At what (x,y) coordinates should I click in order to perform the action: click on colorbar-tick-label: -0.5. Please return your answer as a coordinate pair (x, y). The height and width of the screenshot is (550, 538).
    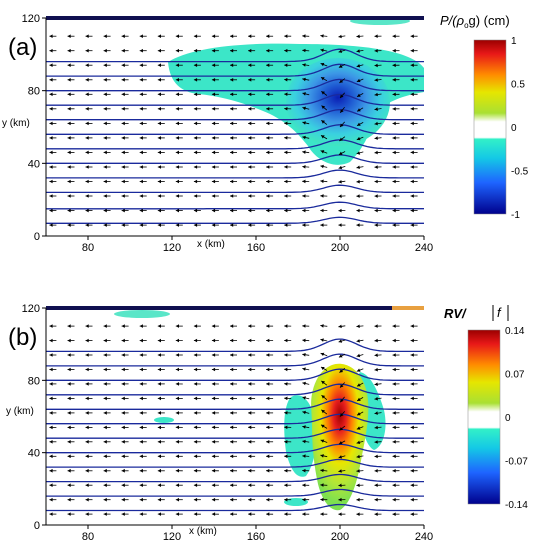
    Looking at the image, I should click on (520, 172).